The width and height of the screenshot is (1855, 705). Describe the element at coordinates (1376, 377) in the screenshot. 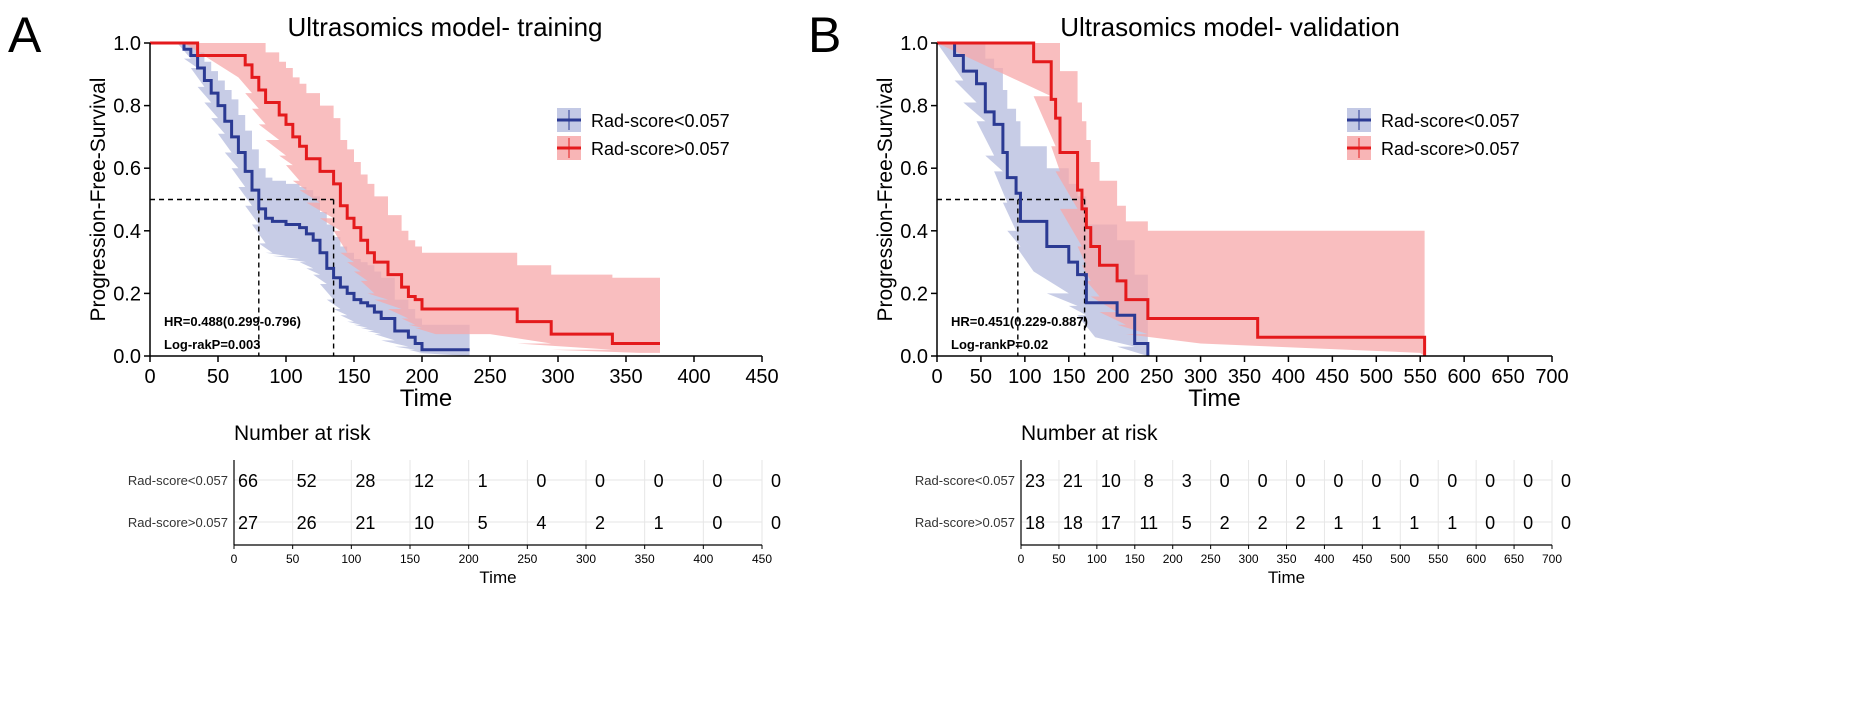

I see `x-tick-label: 500` at that location.